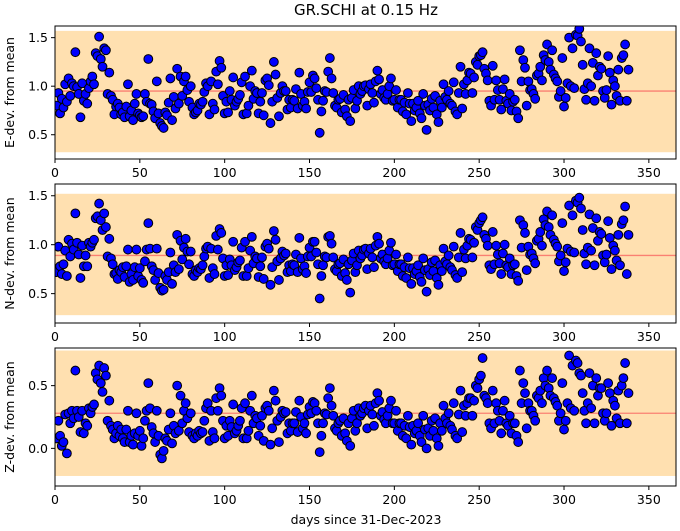  What do you see at coordinates (55, 499) in the screenshot?
I see `x-tick-label-z: 0` at bounding box center [55, 499].